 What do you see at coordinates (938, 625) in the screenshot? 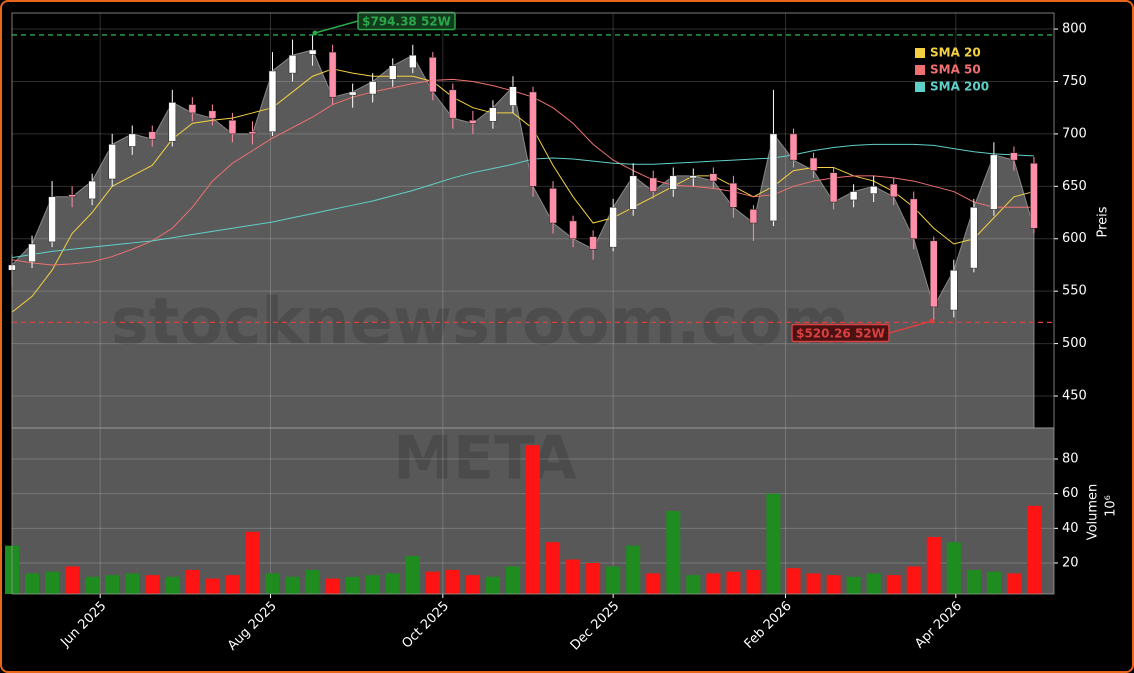
I see `x-tick-label: Apr 2026` at bounding box center [938, 625].